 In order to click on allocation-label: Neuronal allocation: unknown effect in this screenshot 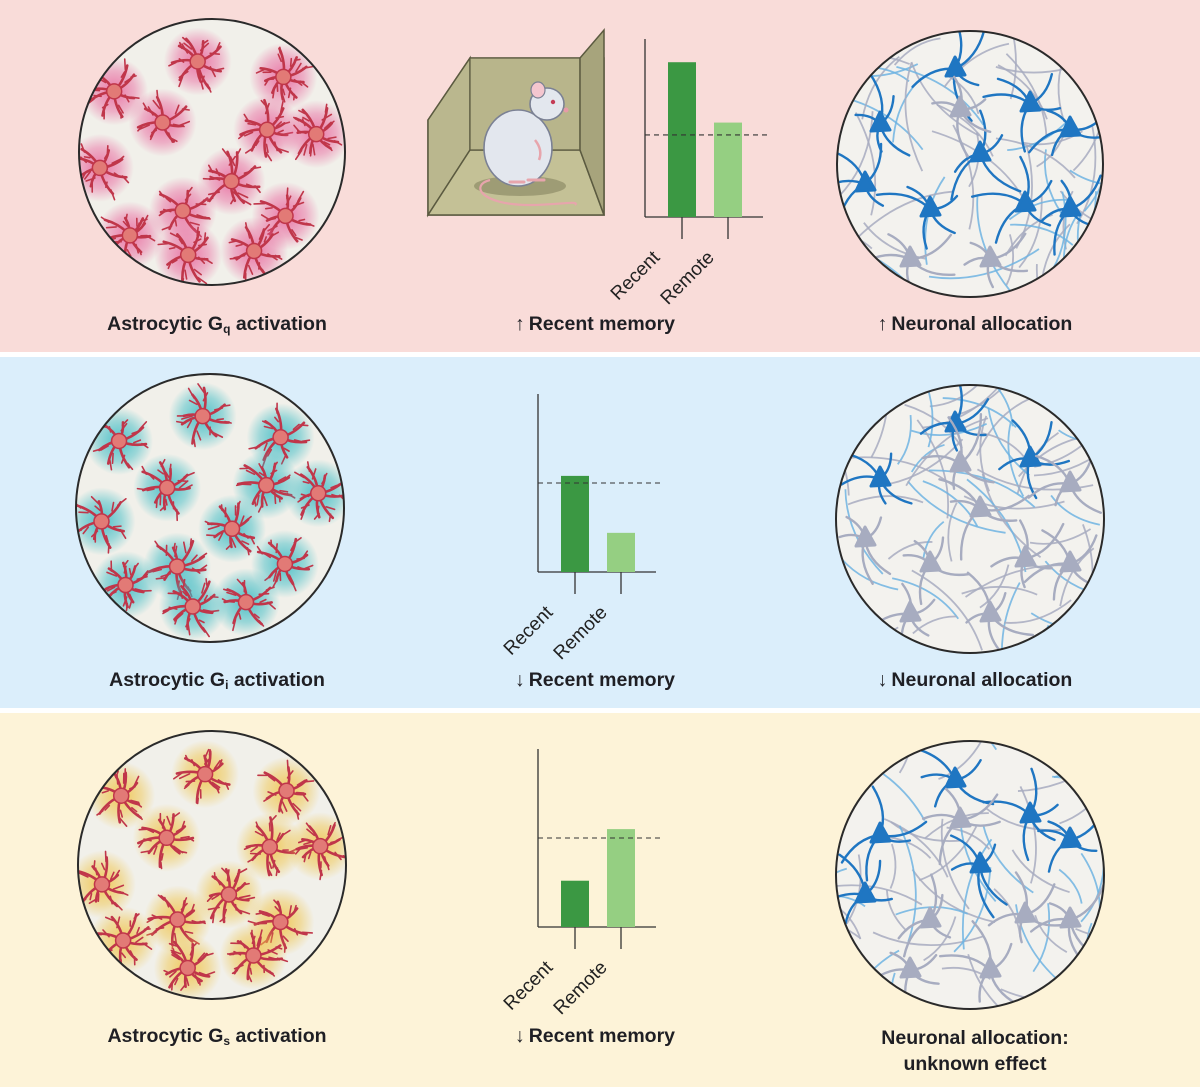, I will do `click(975, 1051)`.